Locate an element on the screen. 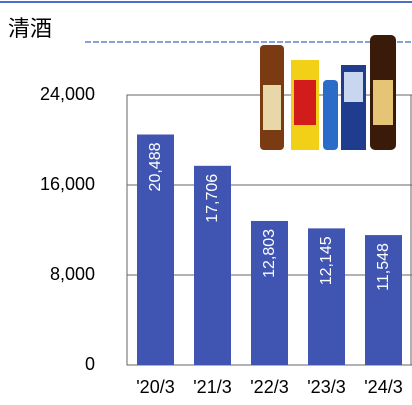  x-tick-label: '22/3 is located at coordinates (269, 387).